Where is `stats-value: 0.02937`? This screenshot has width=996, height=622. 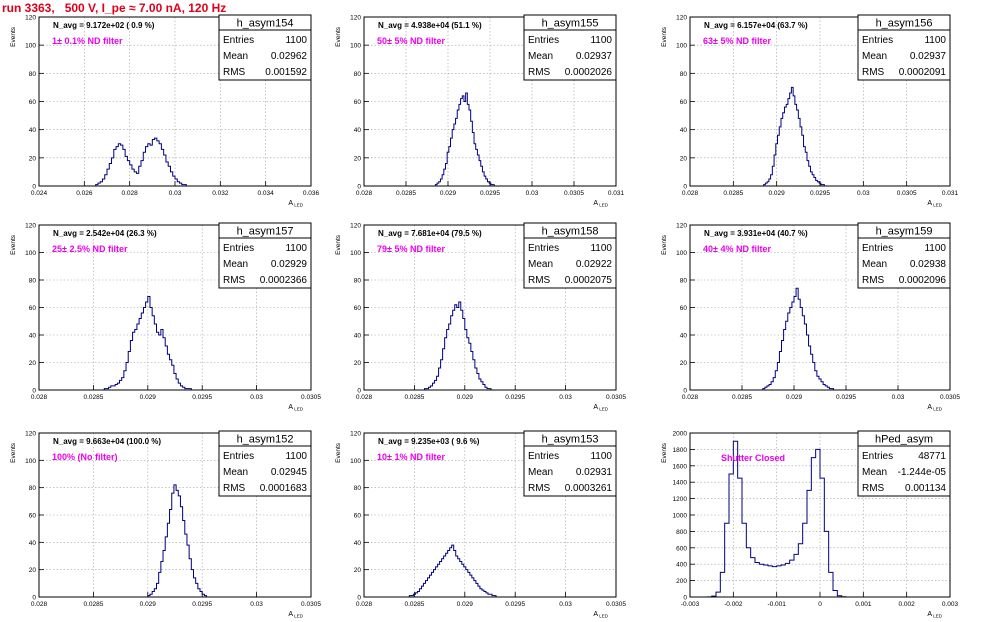
stats-value: 0.02937 is located at coordinates (594, 56).